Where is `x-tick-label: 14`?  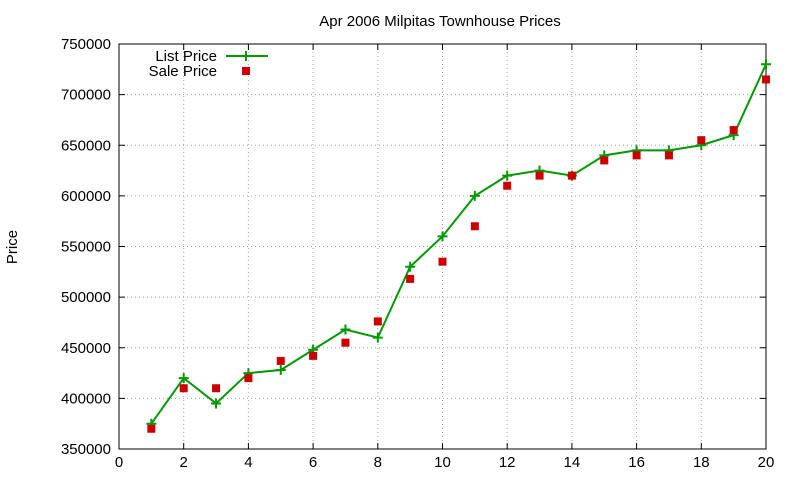 x-tick-label: 14 is located at coordinates (572, 462).